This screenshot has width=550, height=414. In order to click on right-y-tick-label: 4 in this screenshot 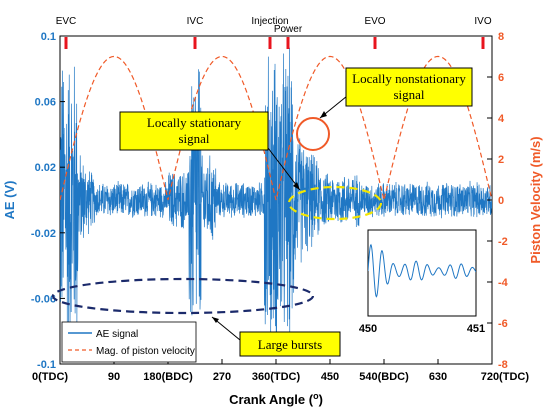, I will do `click(501, 119)`.